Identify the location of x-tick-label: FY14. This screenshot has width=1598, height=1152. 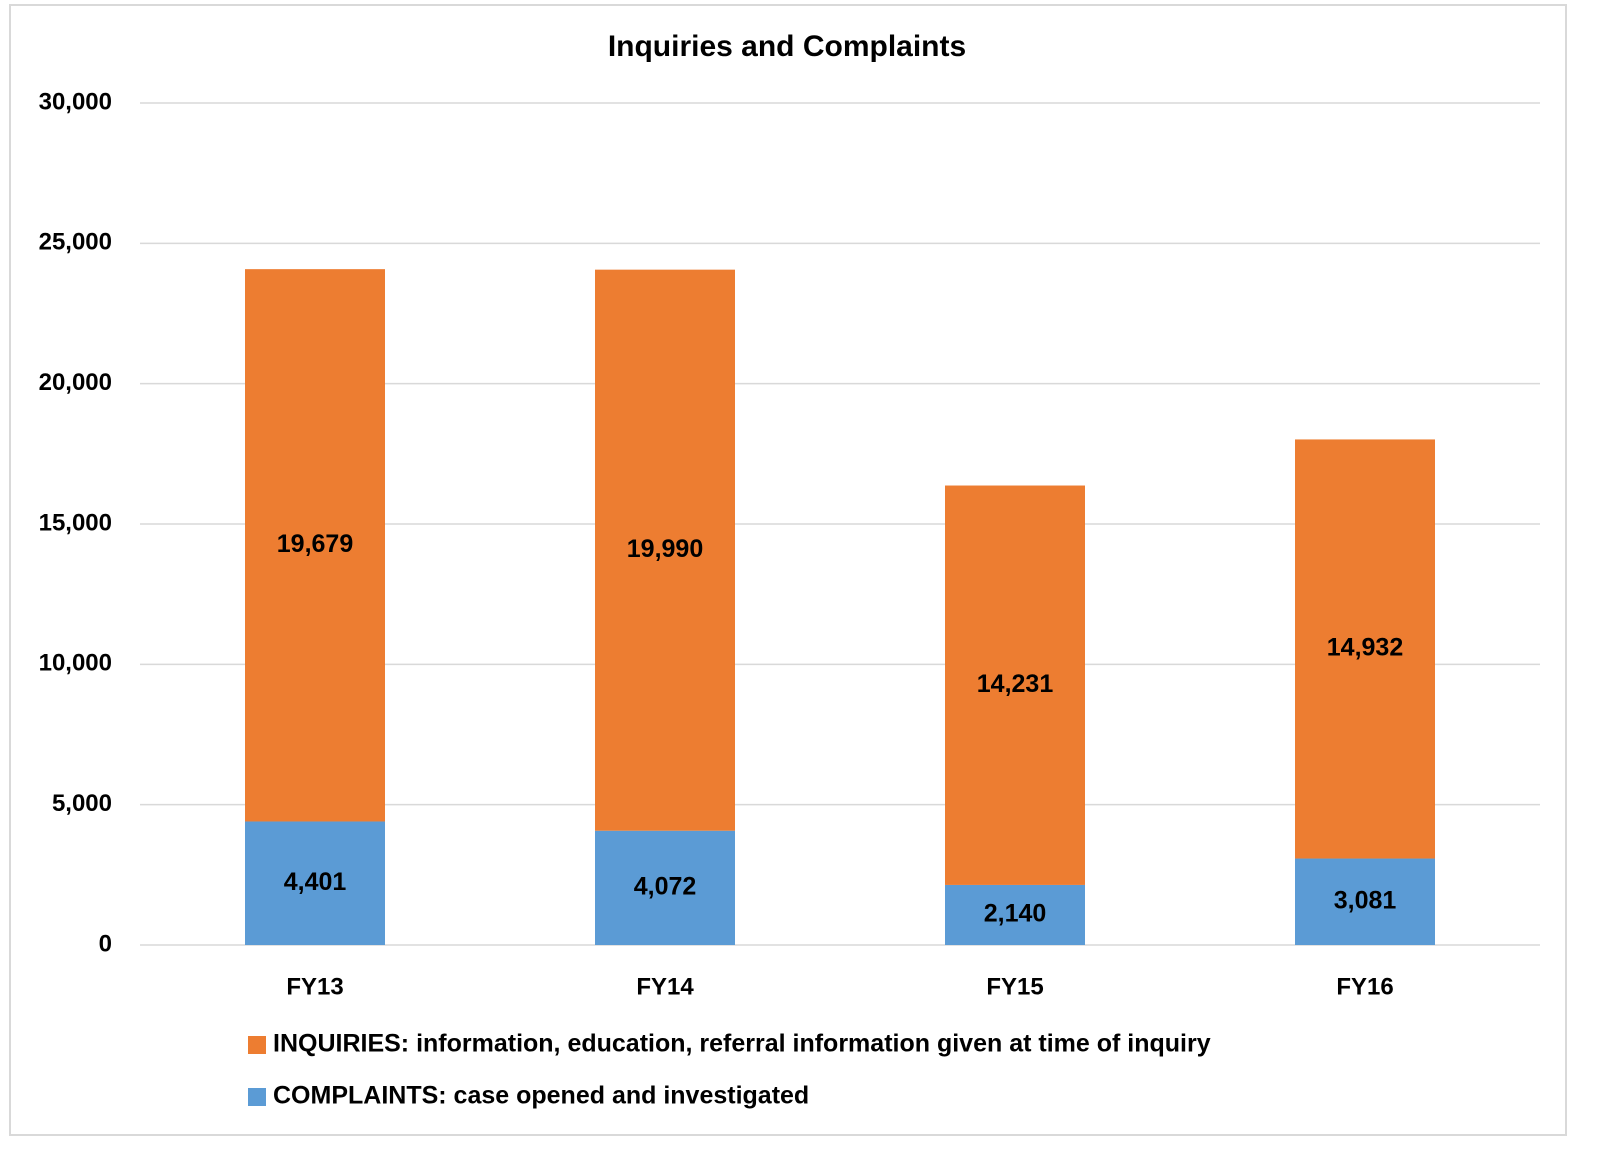
(665, 986).